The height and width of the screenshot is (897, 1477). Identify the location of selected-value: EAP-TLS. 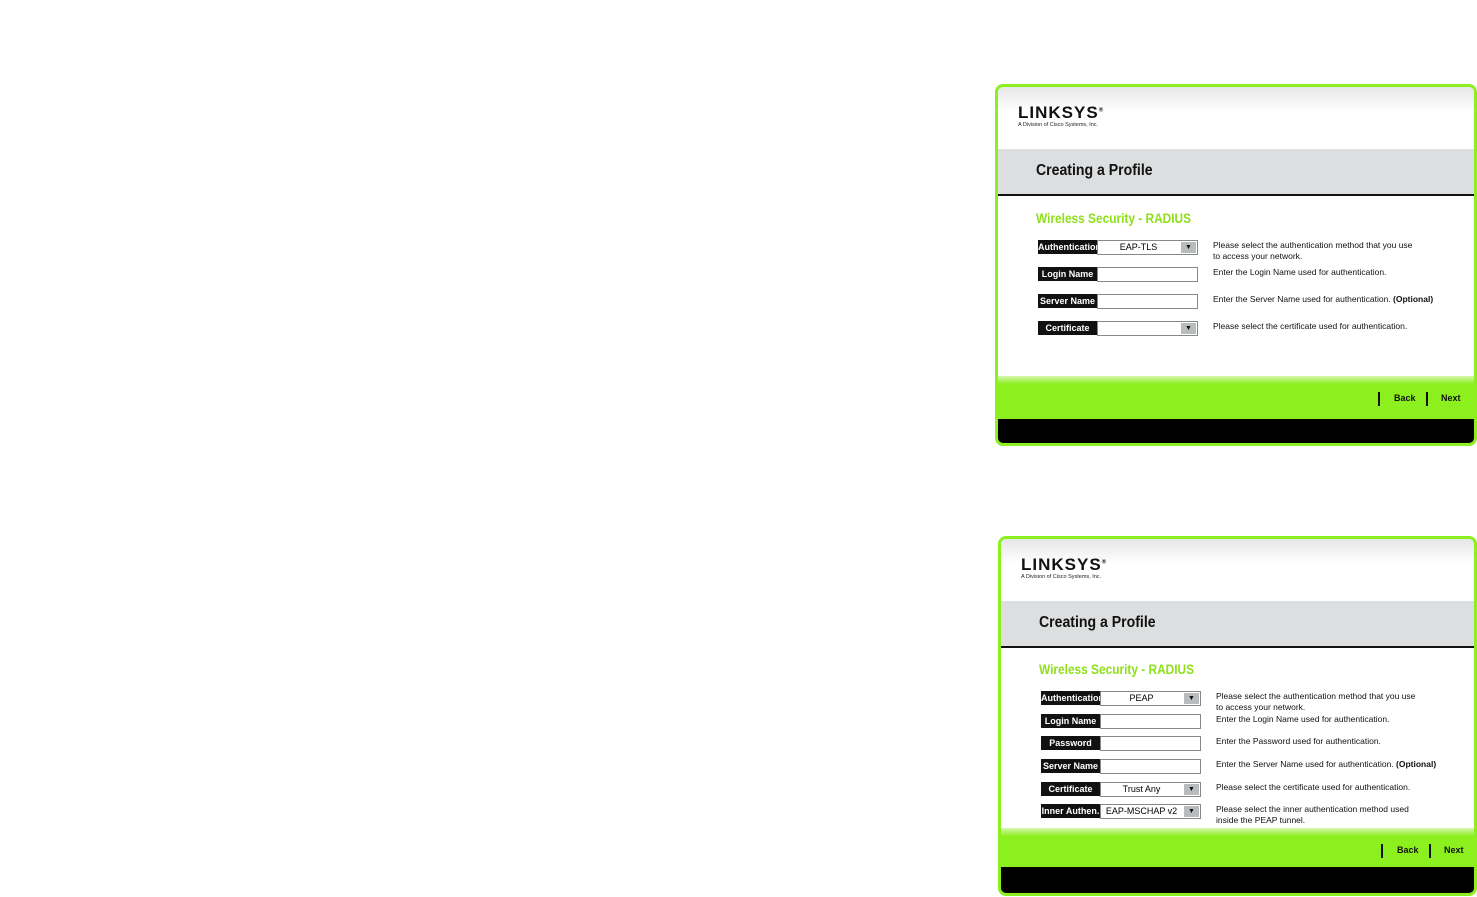
(1138, 247).